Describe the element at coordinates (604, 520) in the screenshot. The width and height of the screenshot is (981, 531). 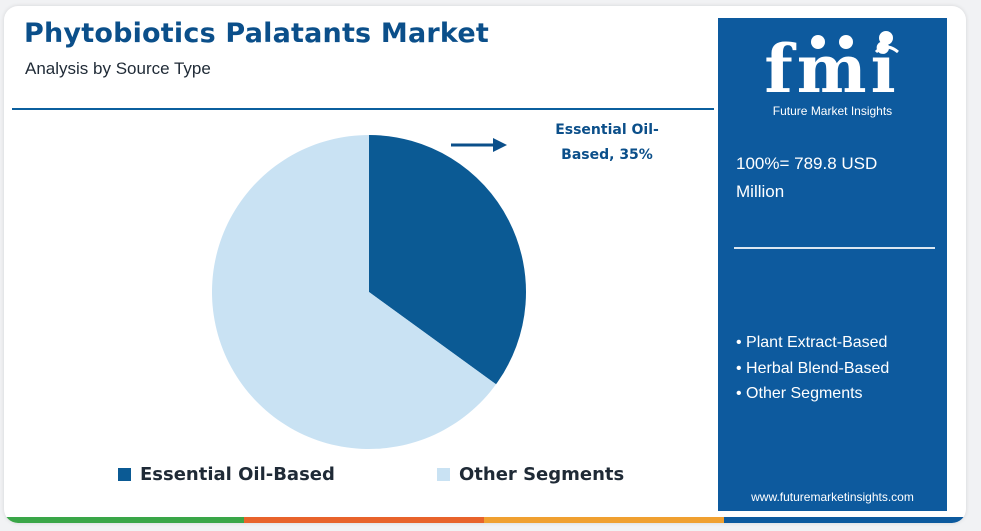
I see `stripe-yellow` at that location.